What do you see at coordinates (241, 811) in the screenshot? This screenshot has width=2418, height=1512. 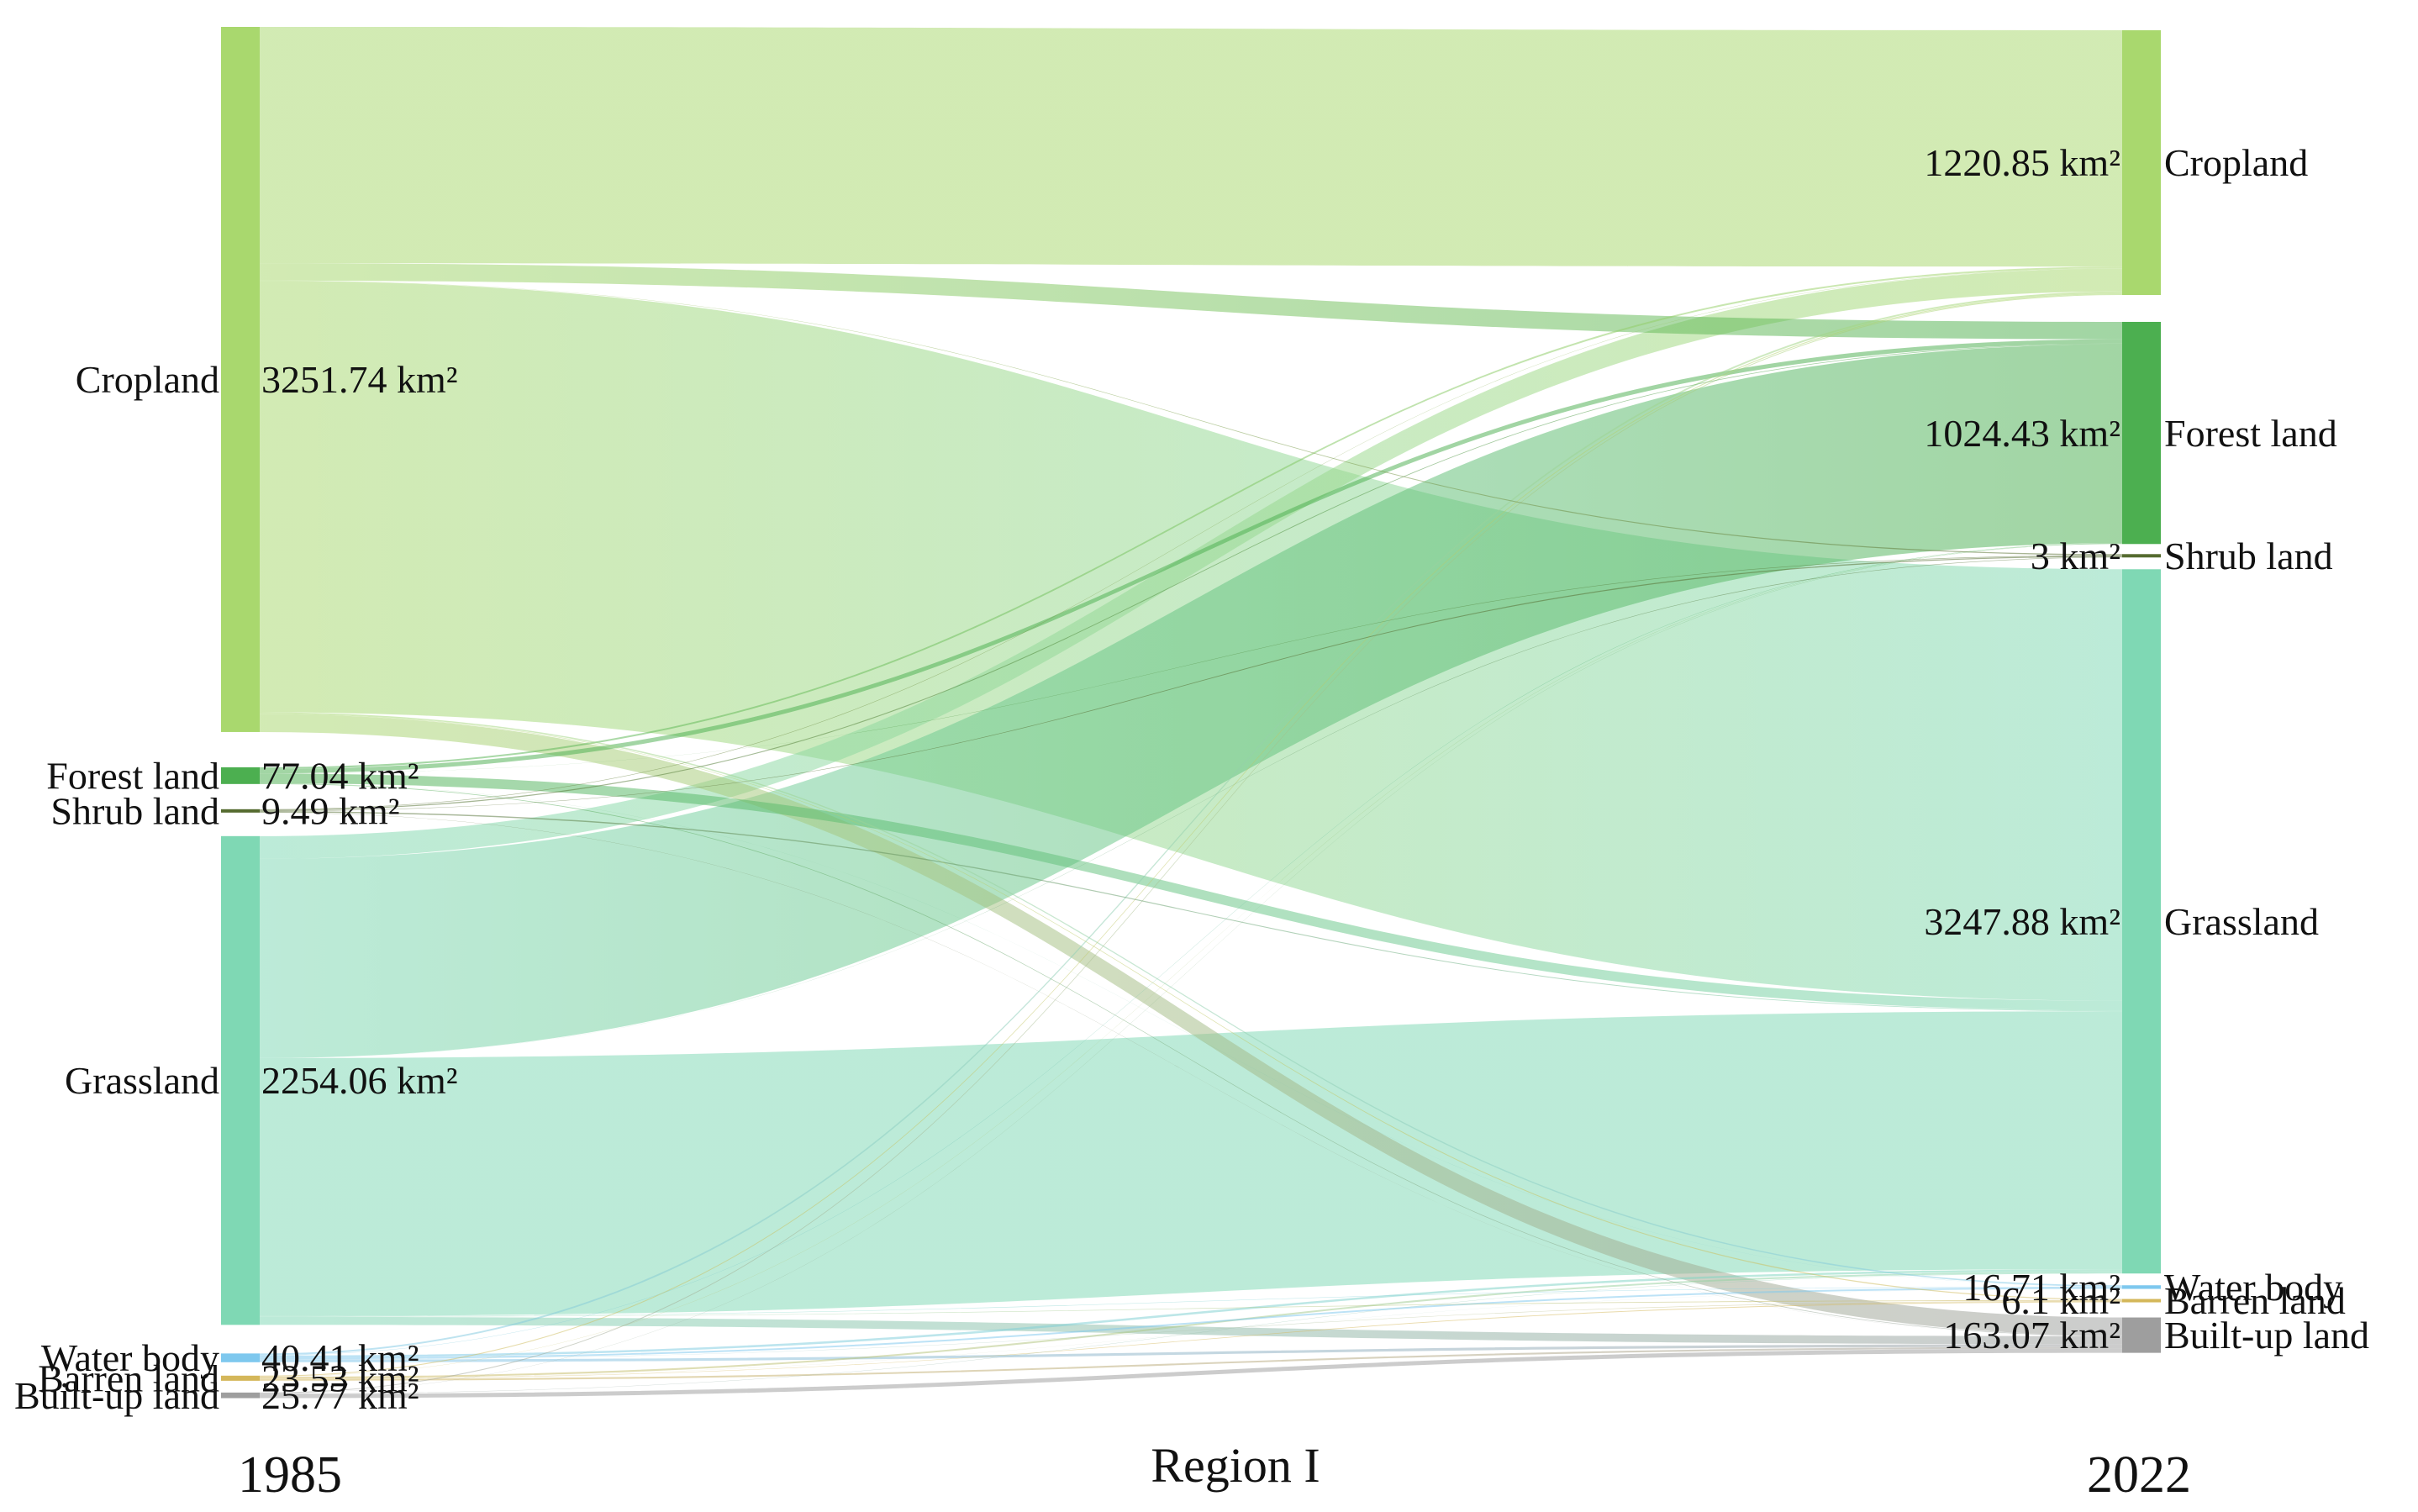 I see `left-node-shrub-land` at bounding box center [241, 811].